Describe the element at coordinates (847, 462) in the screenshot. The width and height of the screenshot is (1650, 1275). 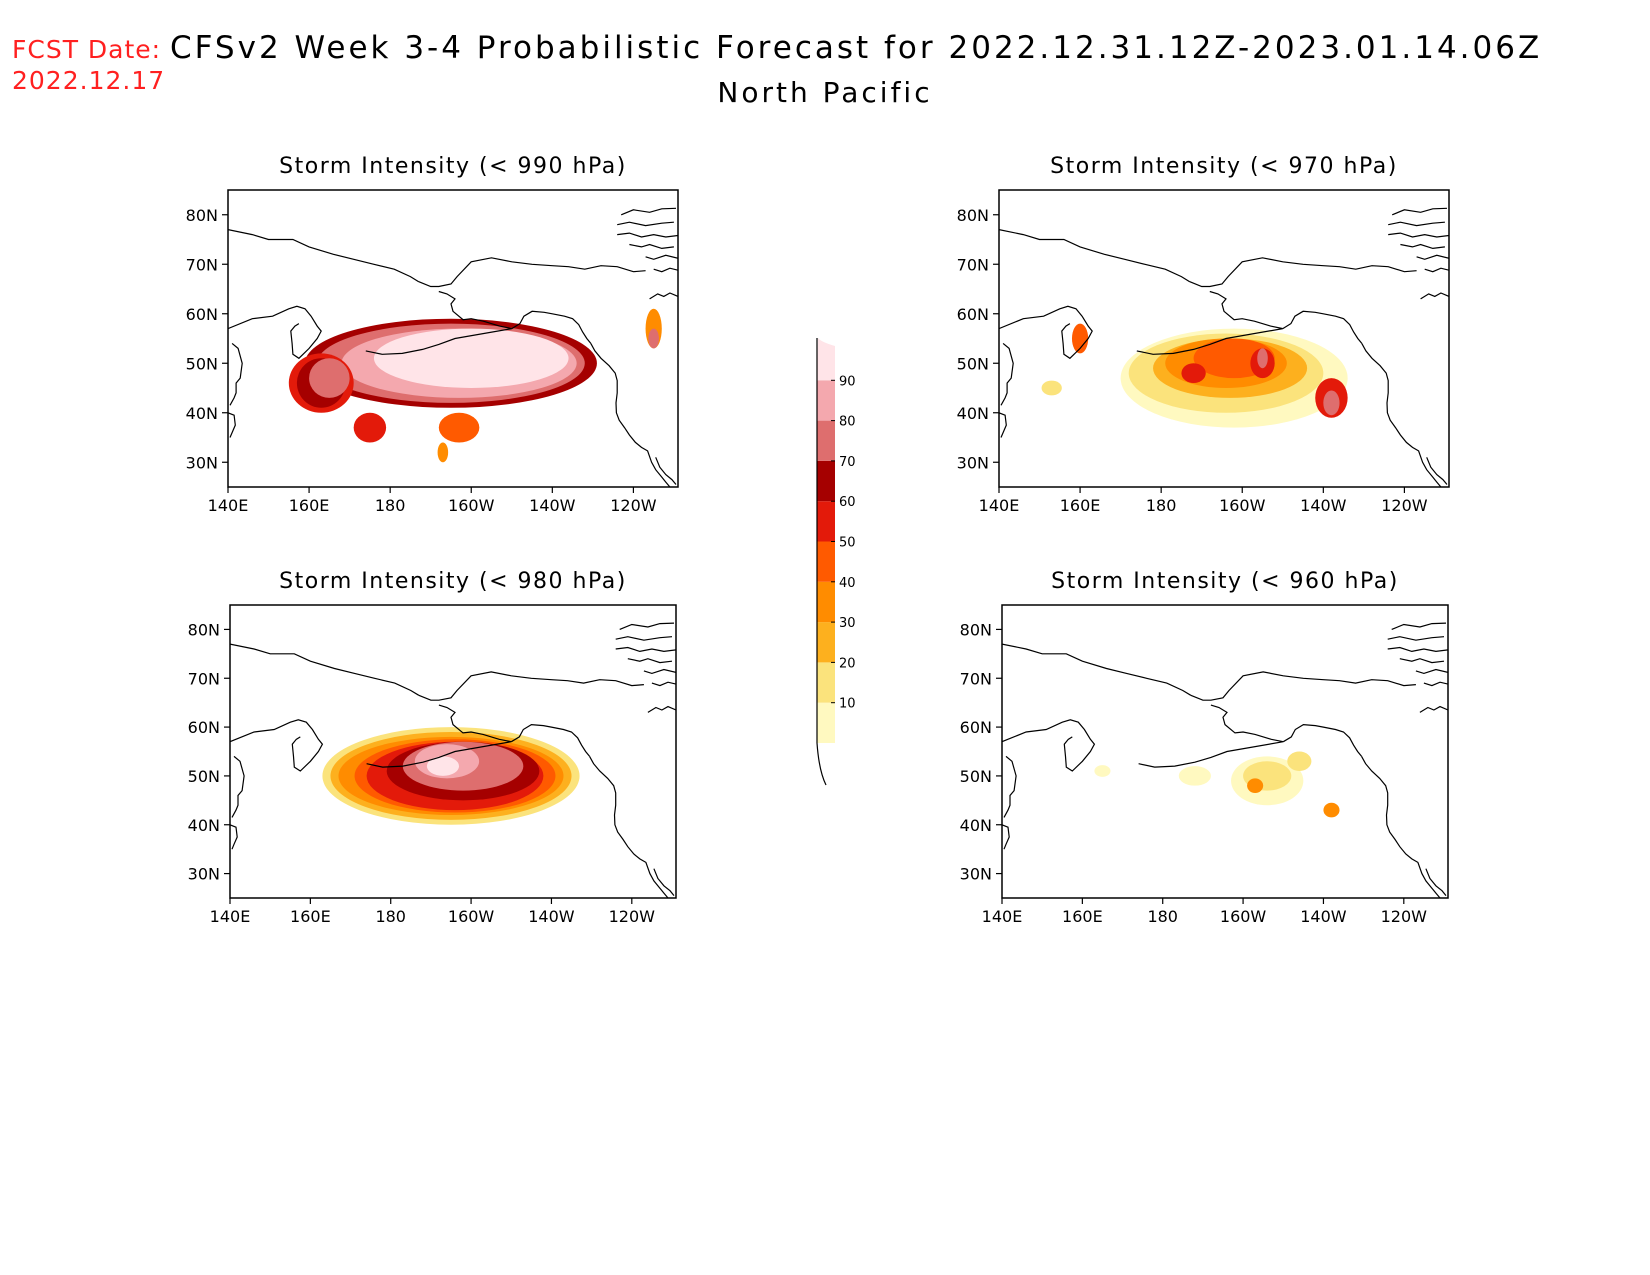
I see `colorbar-label: 70` at that location.